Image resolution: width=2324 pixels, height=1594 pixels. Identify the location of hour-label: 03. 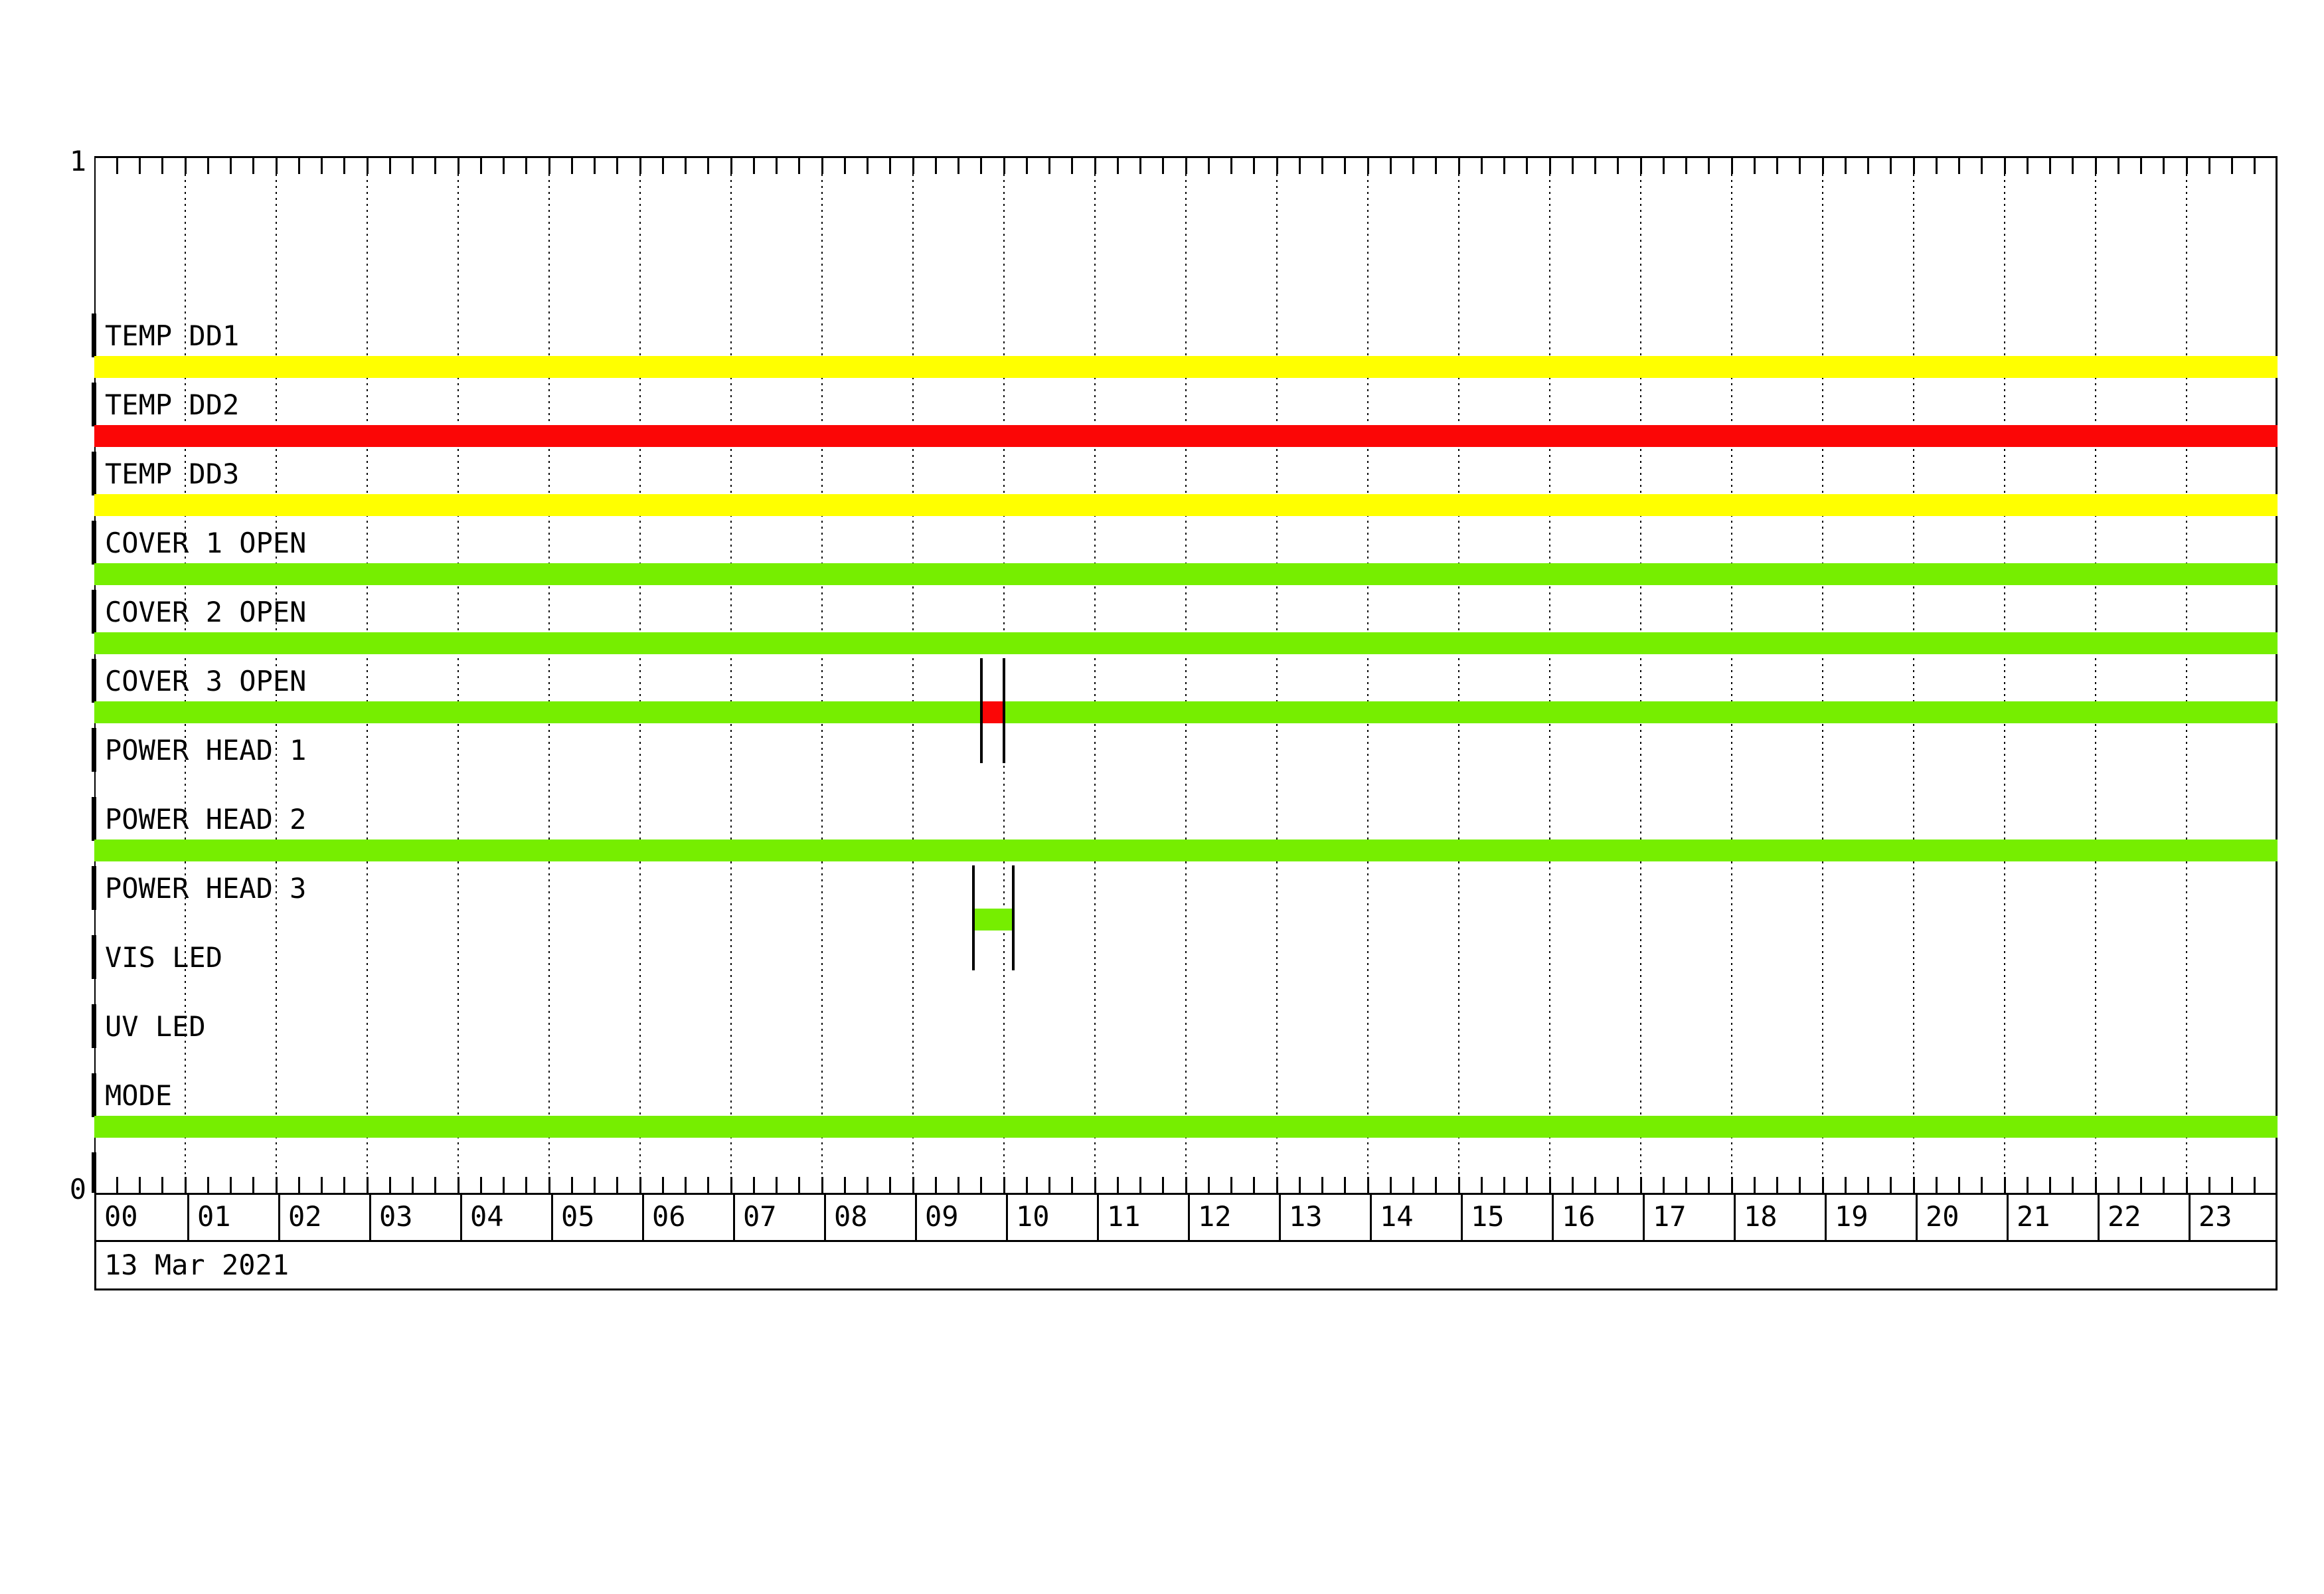
(414, 1217).